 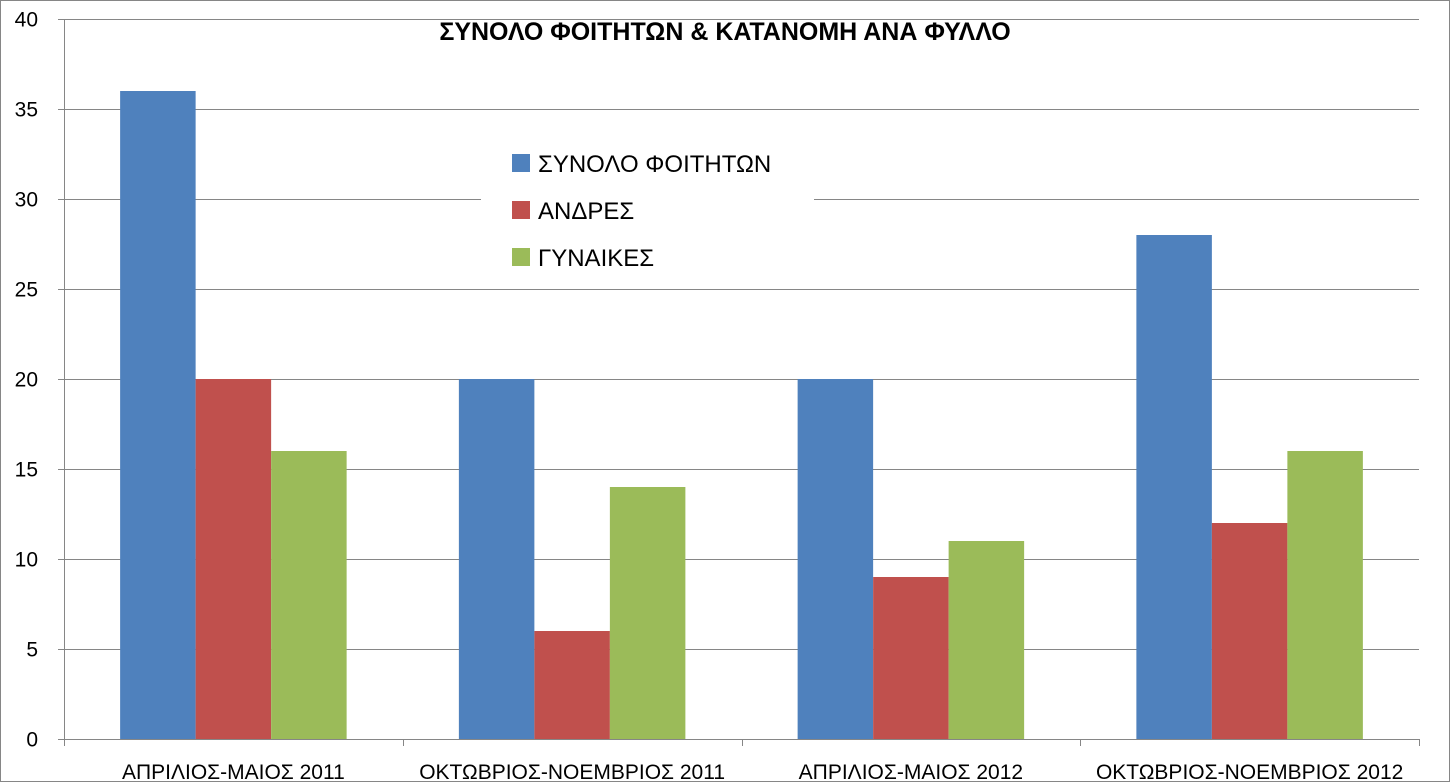 What do you see at coordinates (26, 380) in the screenshot?
I see `y-tick-label: 20` at bounding box center [26, 380].